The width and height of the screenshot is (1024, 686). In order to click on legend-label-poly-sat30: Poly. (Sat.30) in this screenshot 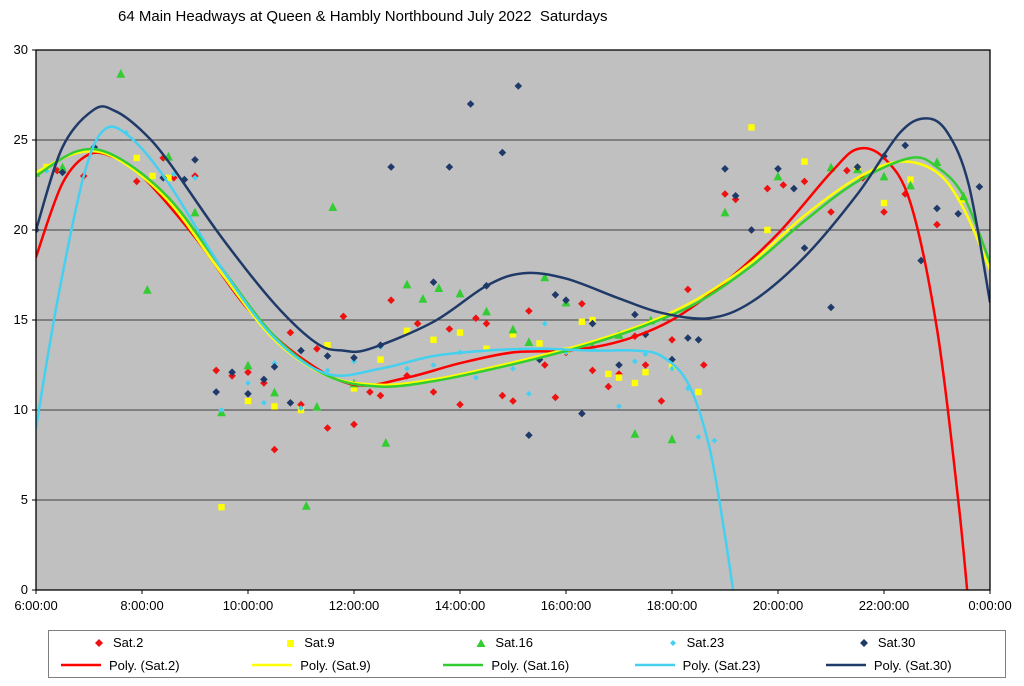, I will do `click(912, 665)`.